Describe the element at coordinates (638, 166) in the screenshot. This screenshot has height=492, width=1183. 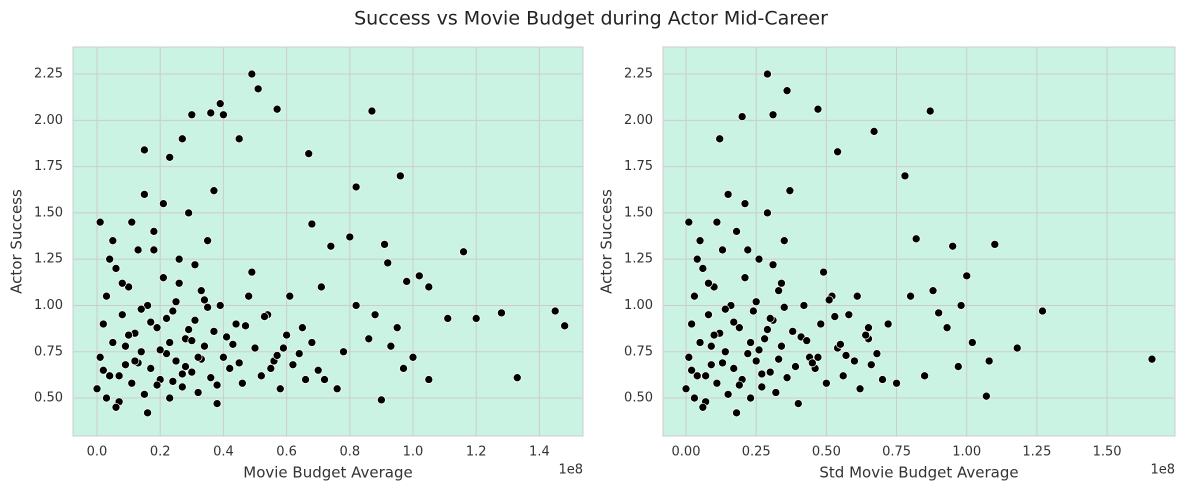
I see `y-tick-label: 1.75` at that location.